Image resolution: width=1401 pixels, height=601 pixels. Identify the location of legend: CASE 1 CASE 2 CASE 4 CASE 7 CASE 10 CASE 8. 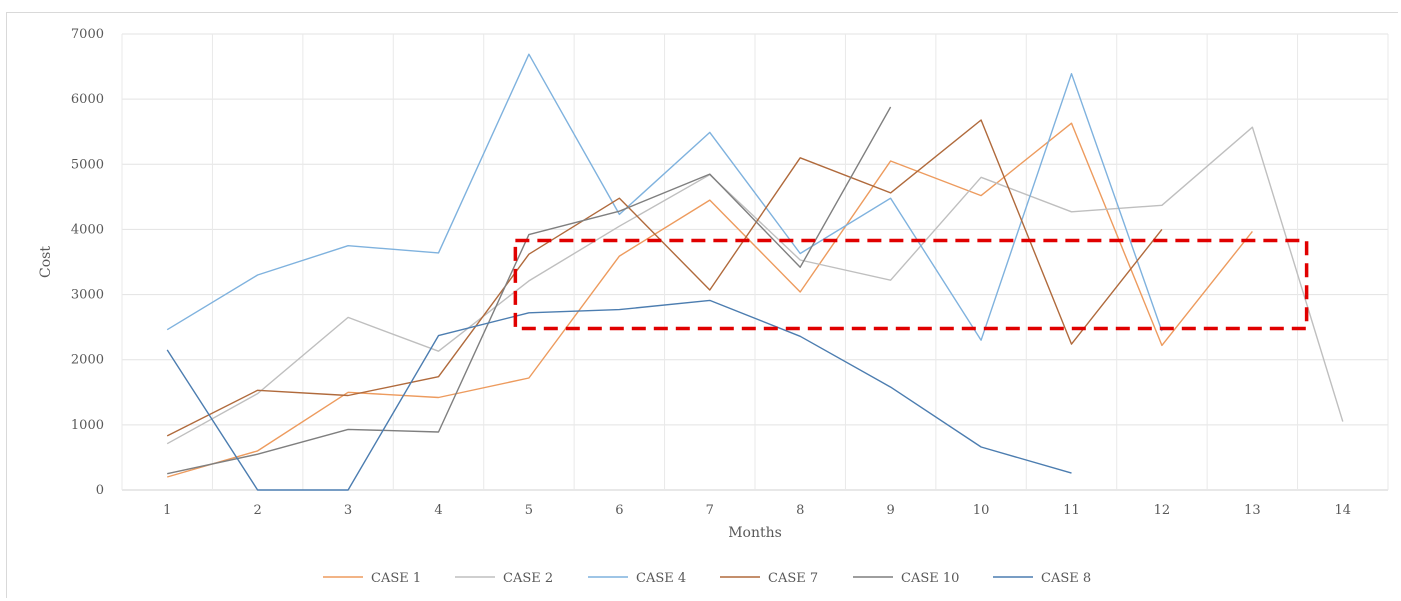
(707, 578).